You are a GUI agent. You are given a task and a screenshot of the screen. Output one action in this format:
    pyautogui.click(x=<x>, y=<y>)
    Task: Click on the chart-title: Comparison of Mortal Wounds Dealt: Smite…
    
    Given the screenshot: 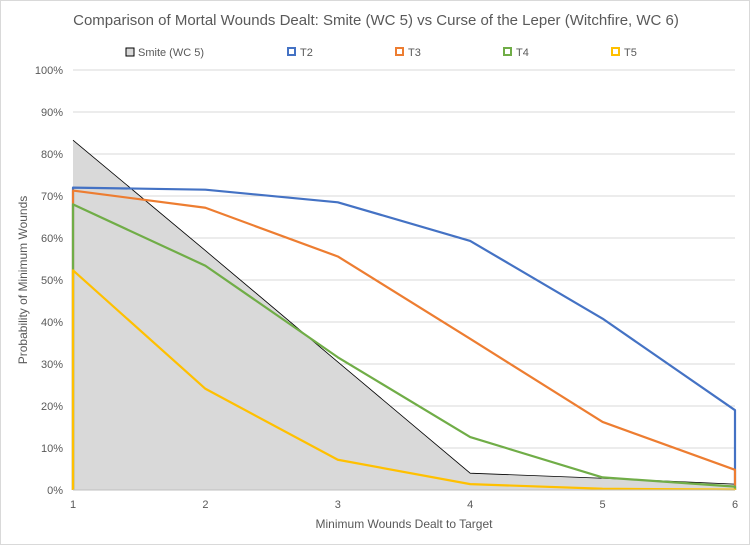 What is the action you would take?
    pyautogui.click(x=376, y=20)
    